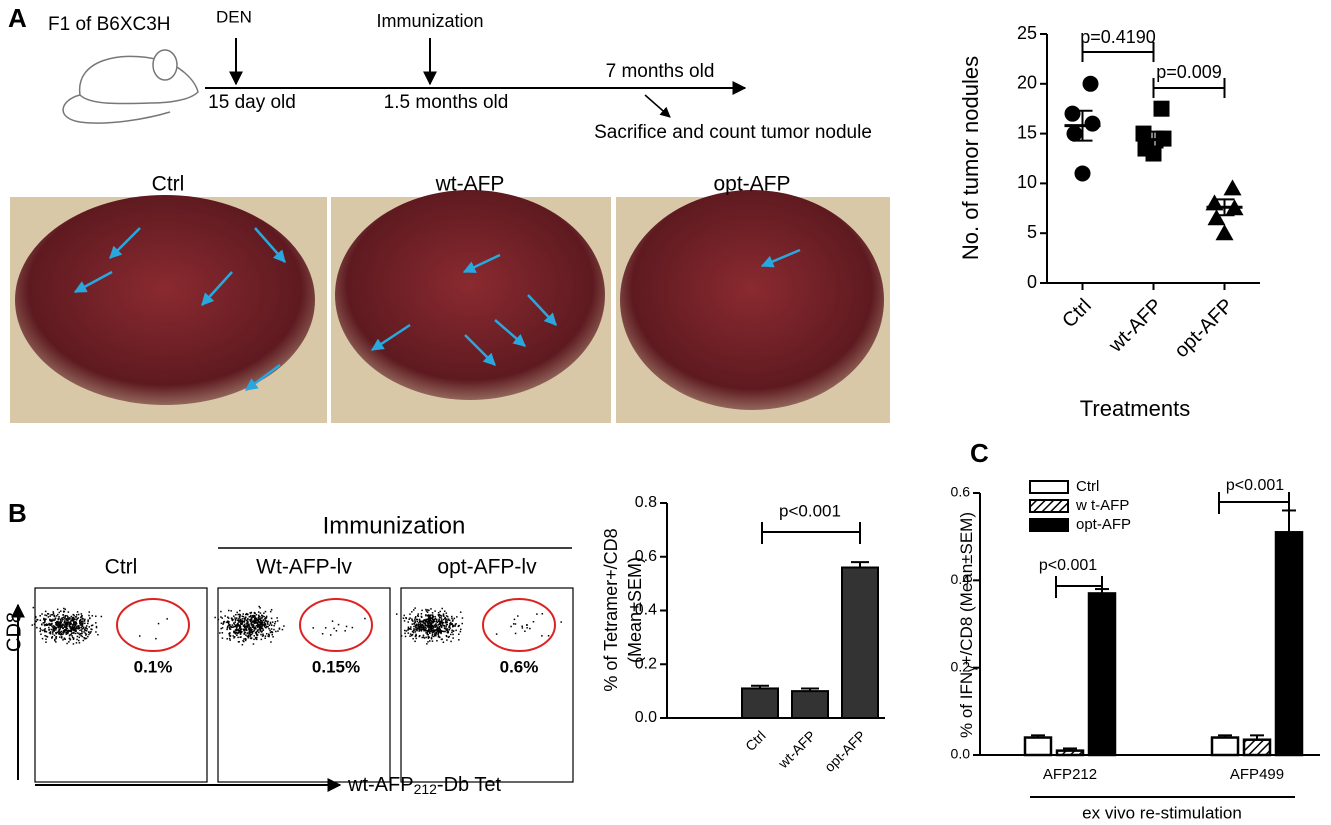 This screenshot has height=825, width=1331. Describe the element at coordinates (380, 785) in the screenshot. I see `label-part: wt-AFP` at that location.